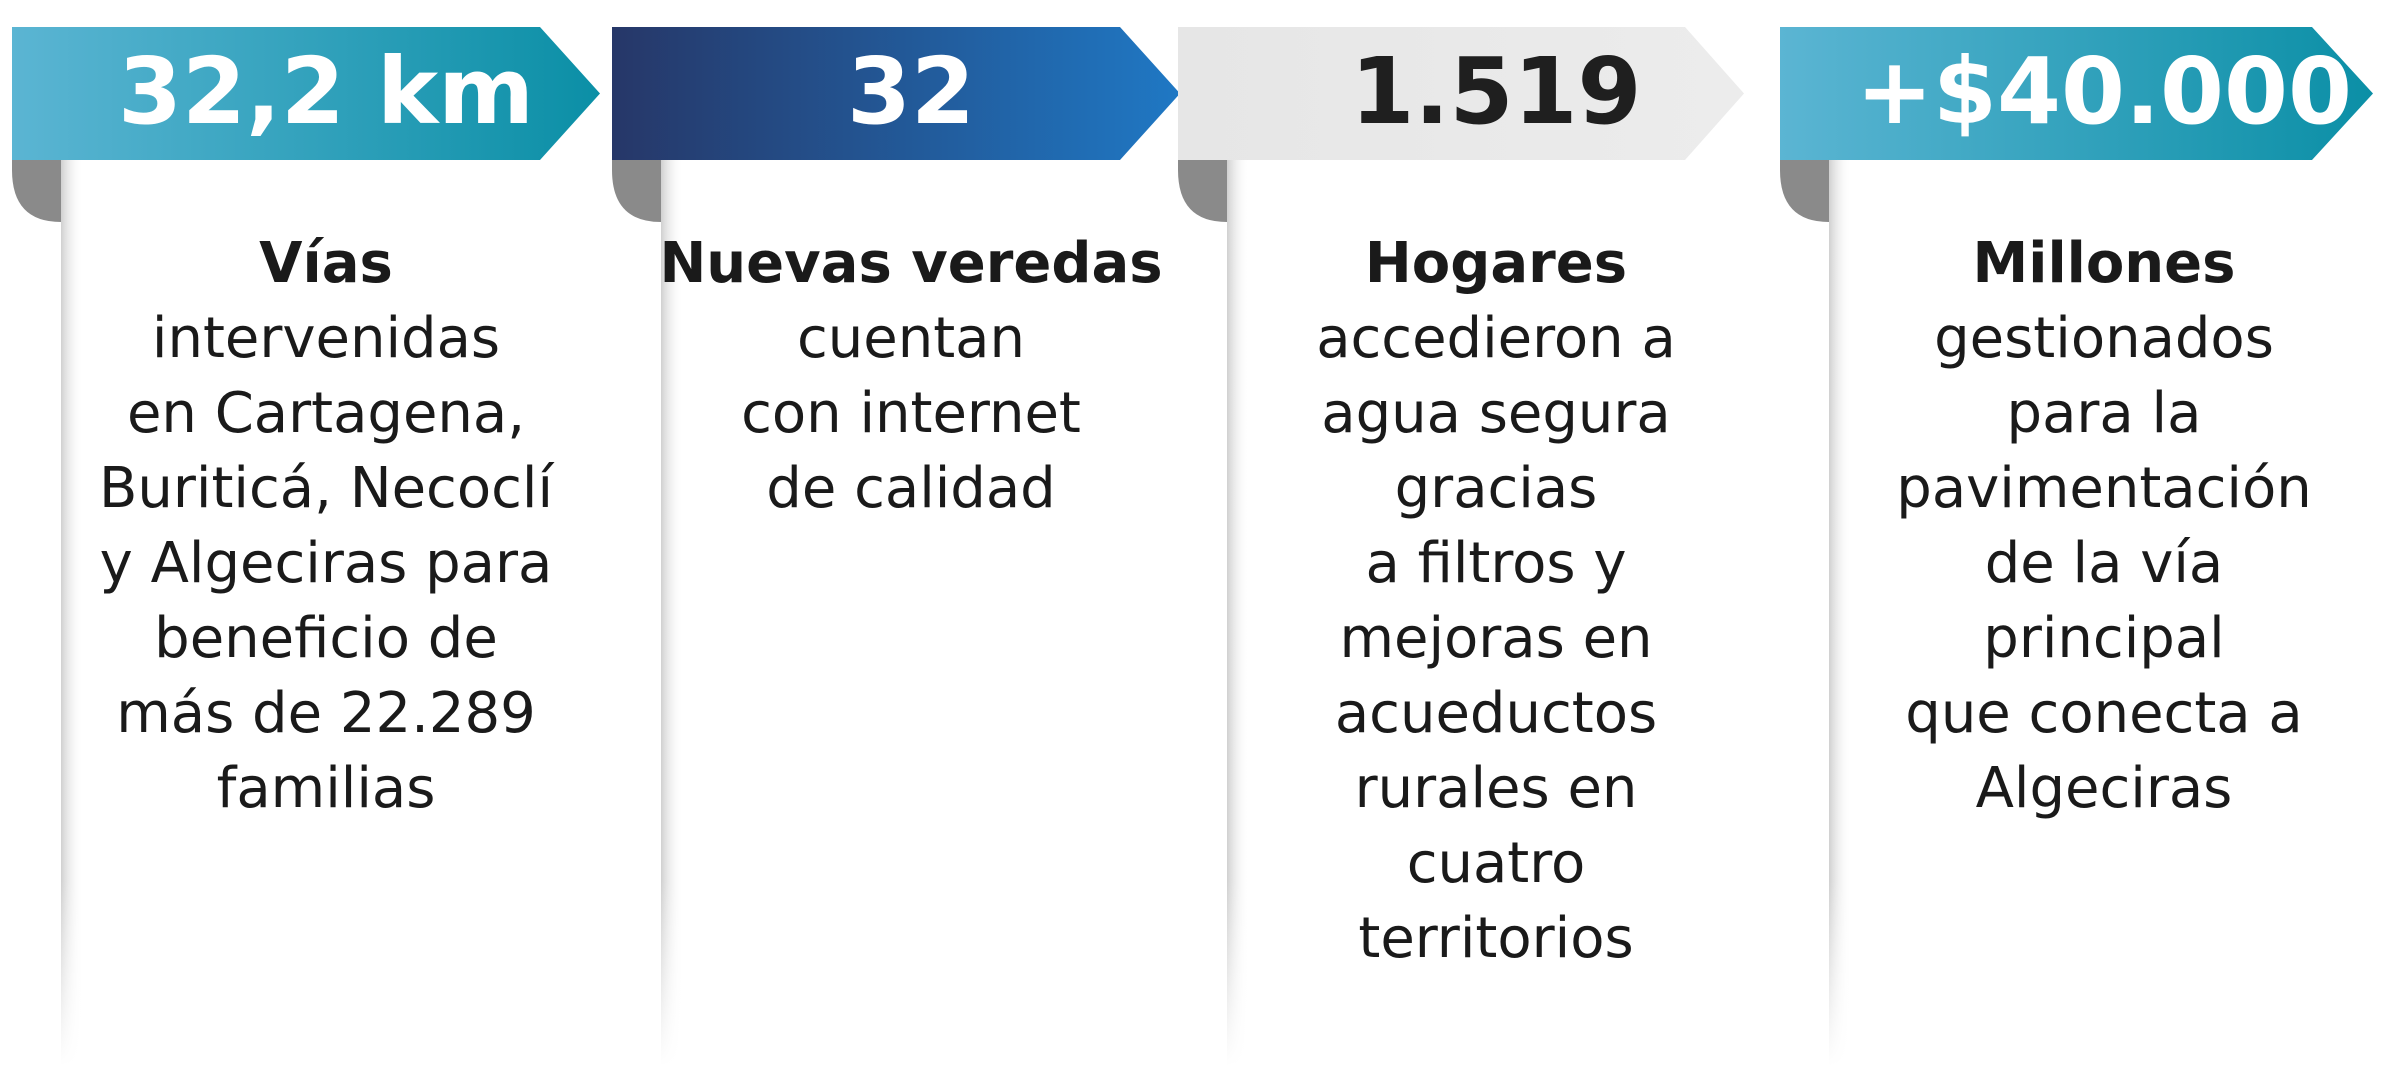 The image size is (2382, 1066). What do you see at coordinates (2104, 413) in the screenshot?
I see `card-line: para la` at bounding box center [2104, 413].